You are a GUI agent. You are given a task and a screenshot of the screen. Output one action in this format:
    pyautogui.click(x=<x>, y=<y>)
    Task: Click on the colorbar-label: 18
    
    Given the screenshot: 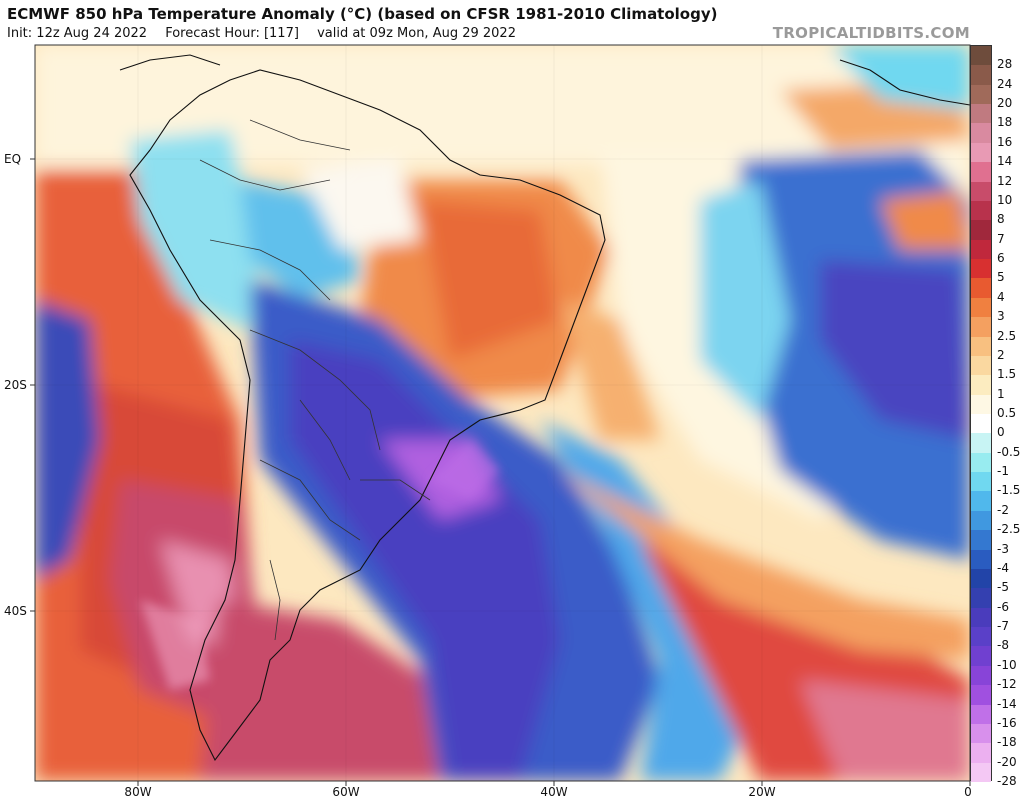 What is the action you would take?
    pyautogui.click(x=1005, y=122)
    